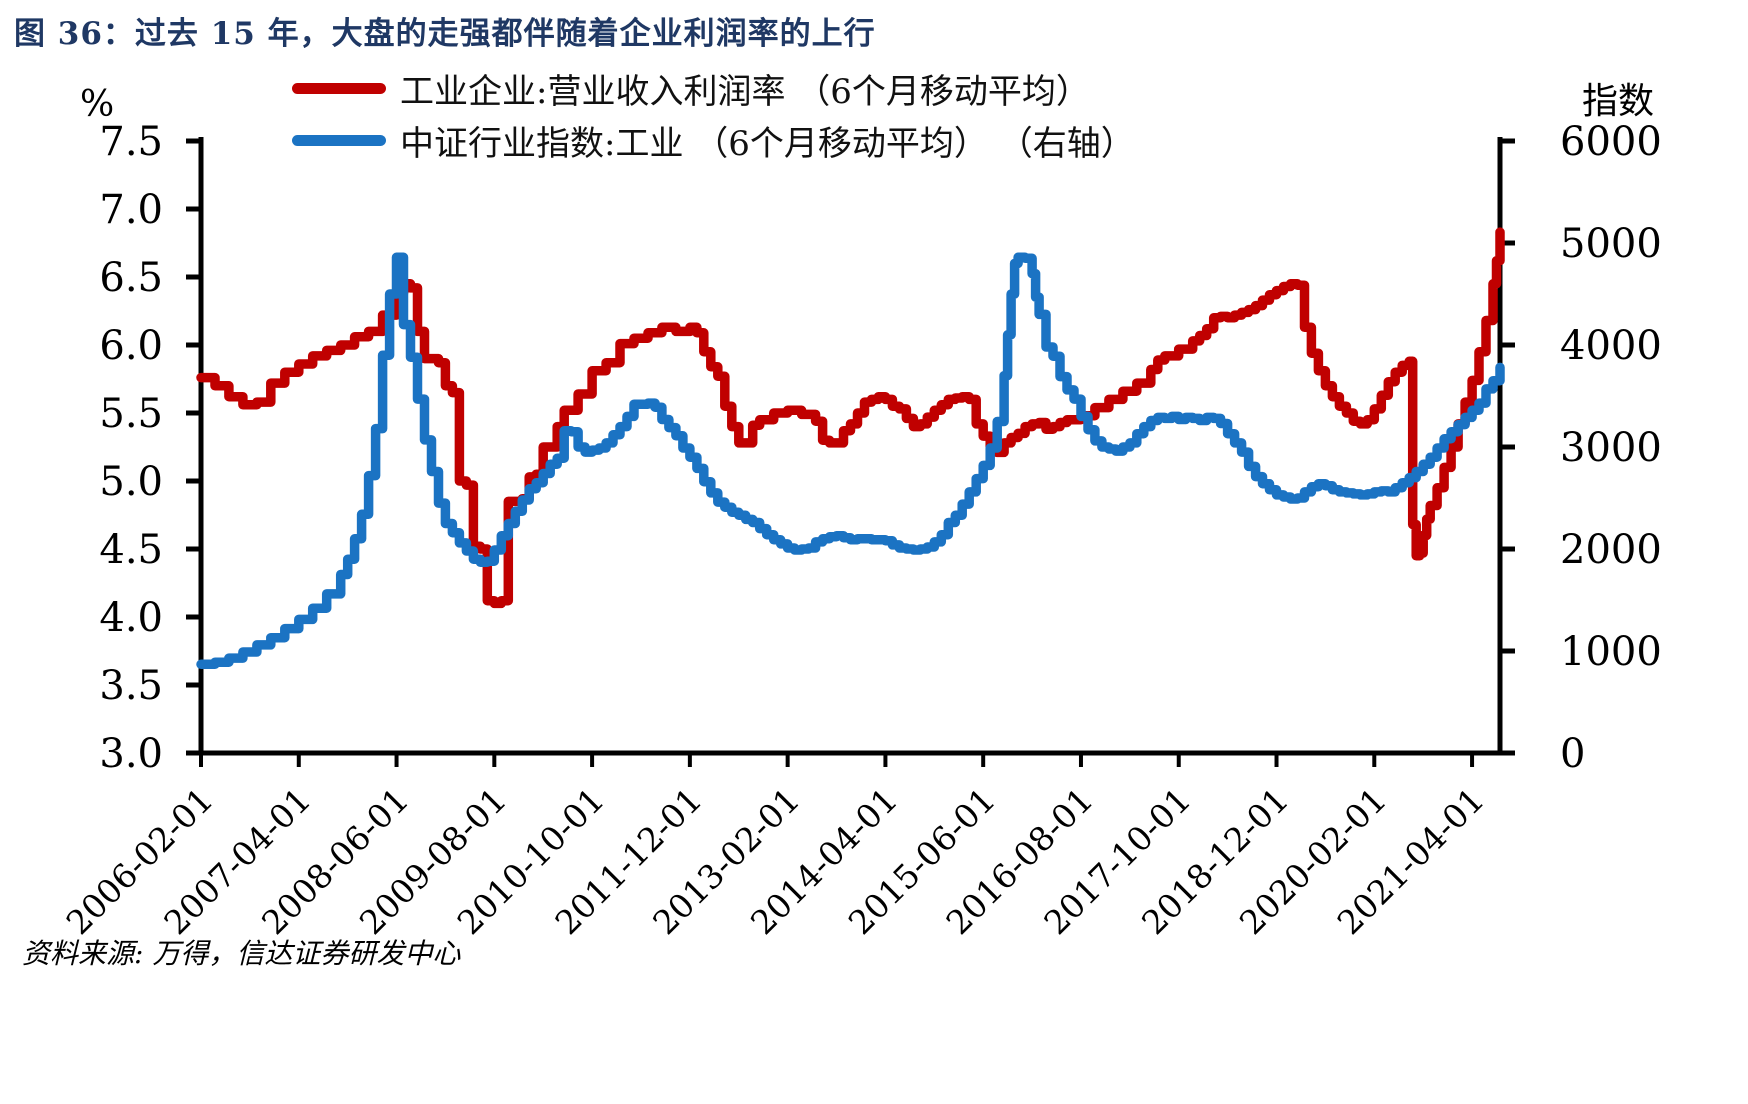  I want to click on legend-label-profit-margin: 工业企业:营业收入利润率 （6个月移动平均）, so click(745, 91).